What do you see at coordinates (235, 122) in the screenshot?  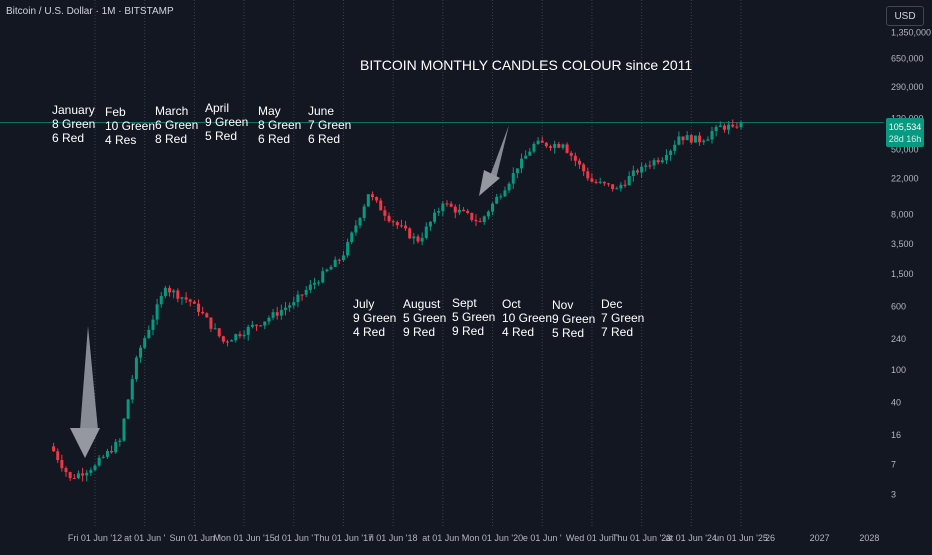 I see `annotation-april: April 9 Green 5 Red` at bounding box center [235, 122].